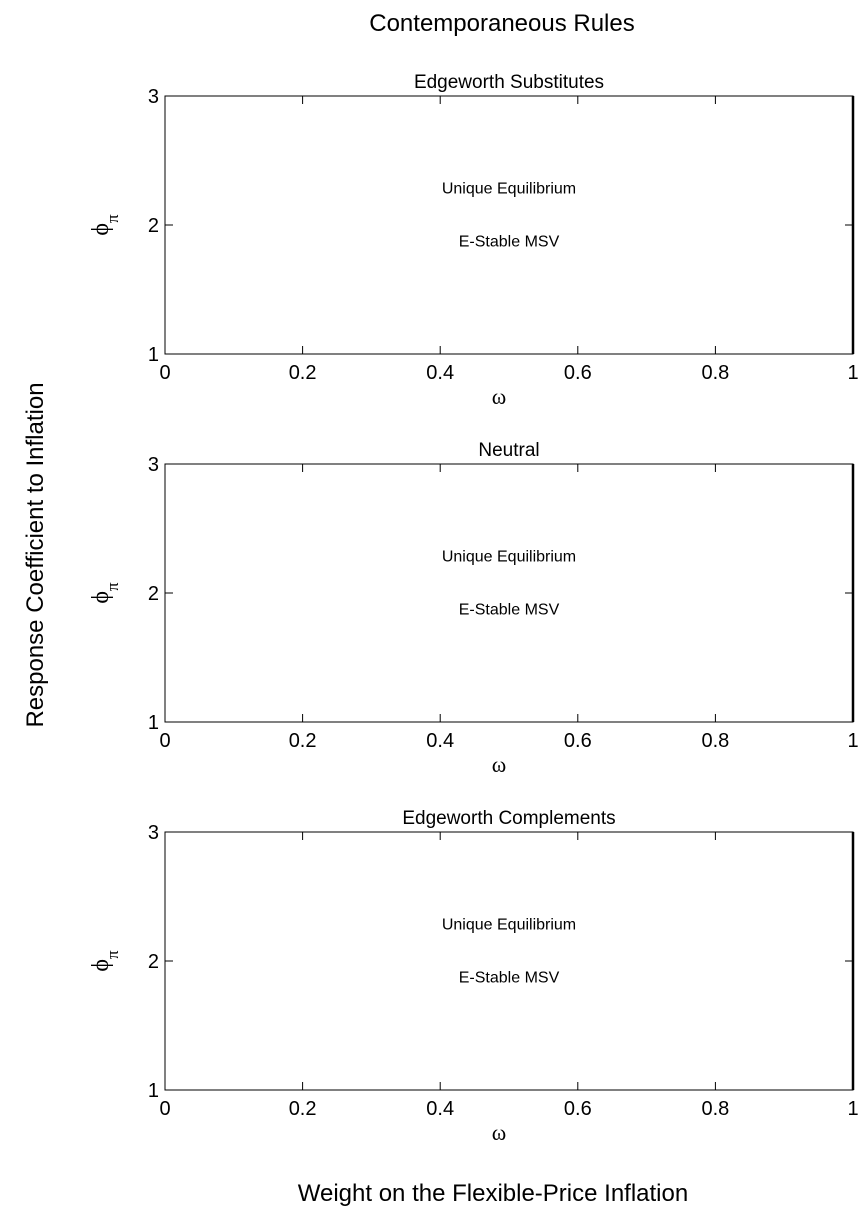 The width and height of the screenshot is (859, 1218). What do you see at coordinates (35, 554) in the screenshot?
I see `figure-ylabel: Response Coefficient to Inflation` at bounding box center [35, 554].